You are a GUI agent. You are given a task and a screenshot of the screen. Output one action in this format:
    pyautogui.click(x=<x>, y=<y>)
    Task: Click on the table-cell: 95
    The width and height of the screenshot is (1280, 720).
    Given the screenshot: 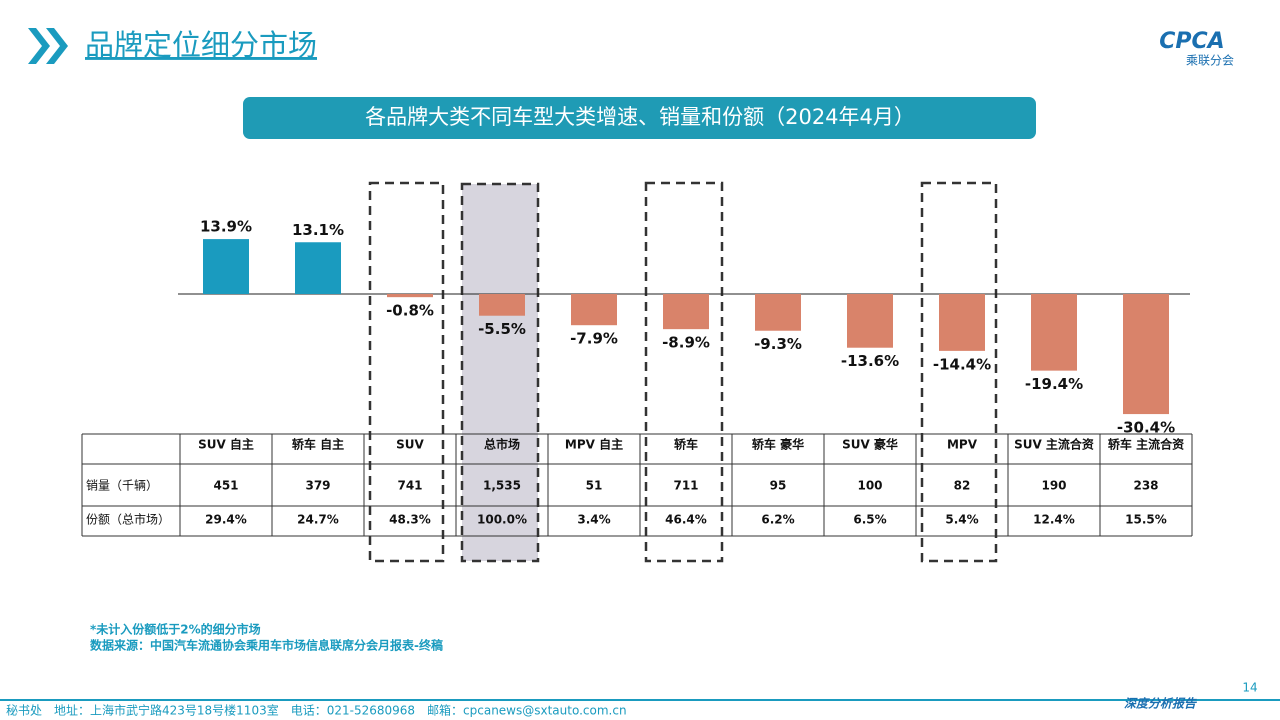 What is the action you would take?
    pyautogui.click(x=778, y=486)
    